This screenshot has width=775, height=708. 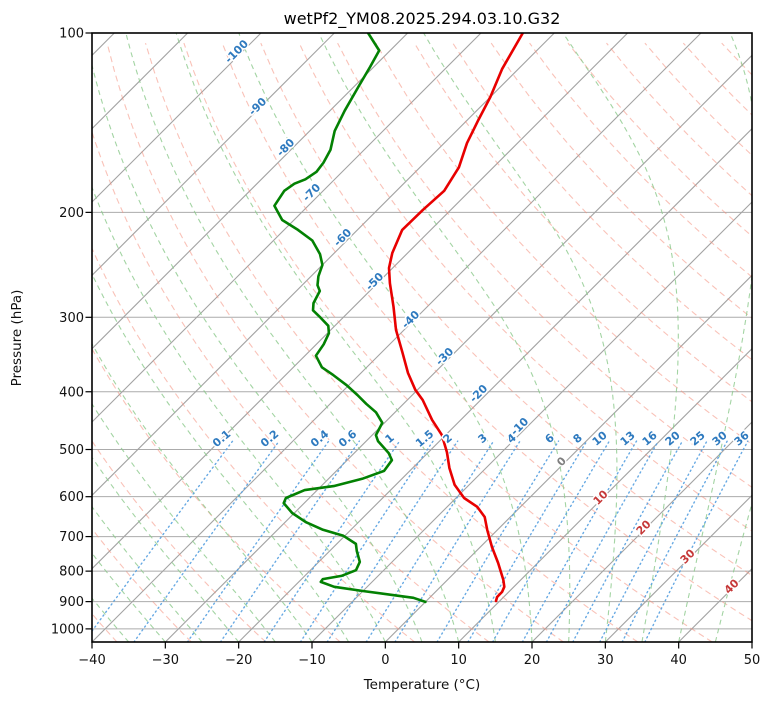 I want to click on dry-adiabat--10c, so click(x=216, y=494).